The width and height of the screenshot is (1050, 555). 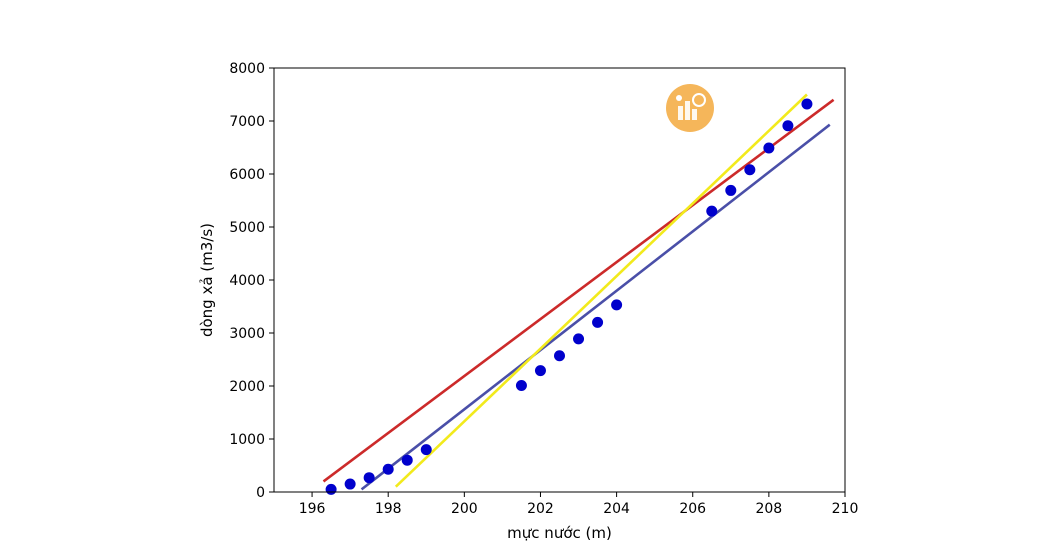 I want to click on x-tick-label: 204, so click(x=616, y=509).